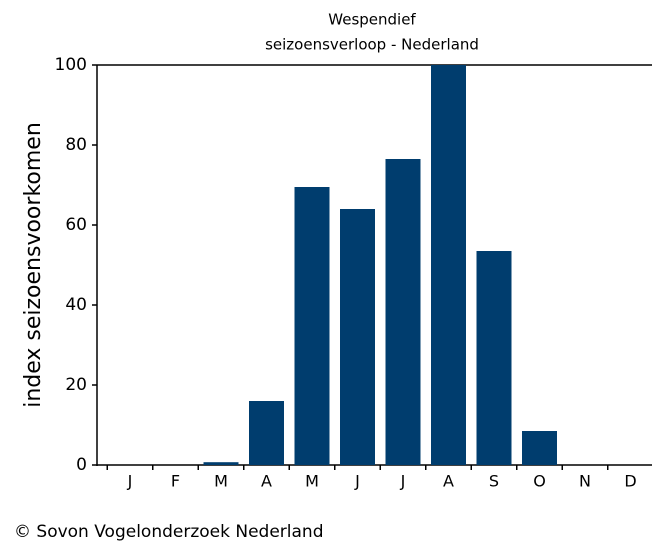 The width and height of the screenshot is (654, 545). What do you see at coordinates (76, 385) in the screenshot?
I see `y-tick-label: 20` at bounding box center [76, 385].